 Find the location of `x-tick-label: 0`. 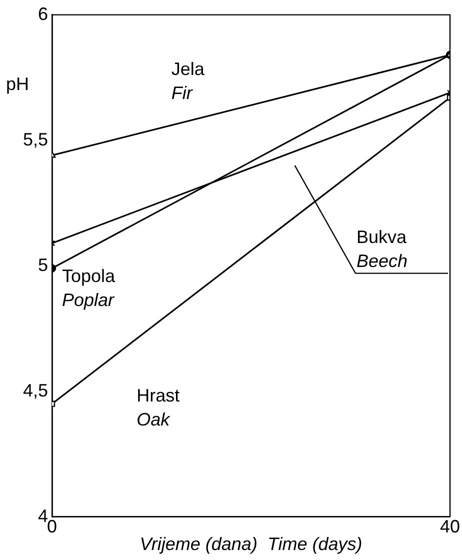

x-tick-label: 0 is located at coordinates (52, 526).